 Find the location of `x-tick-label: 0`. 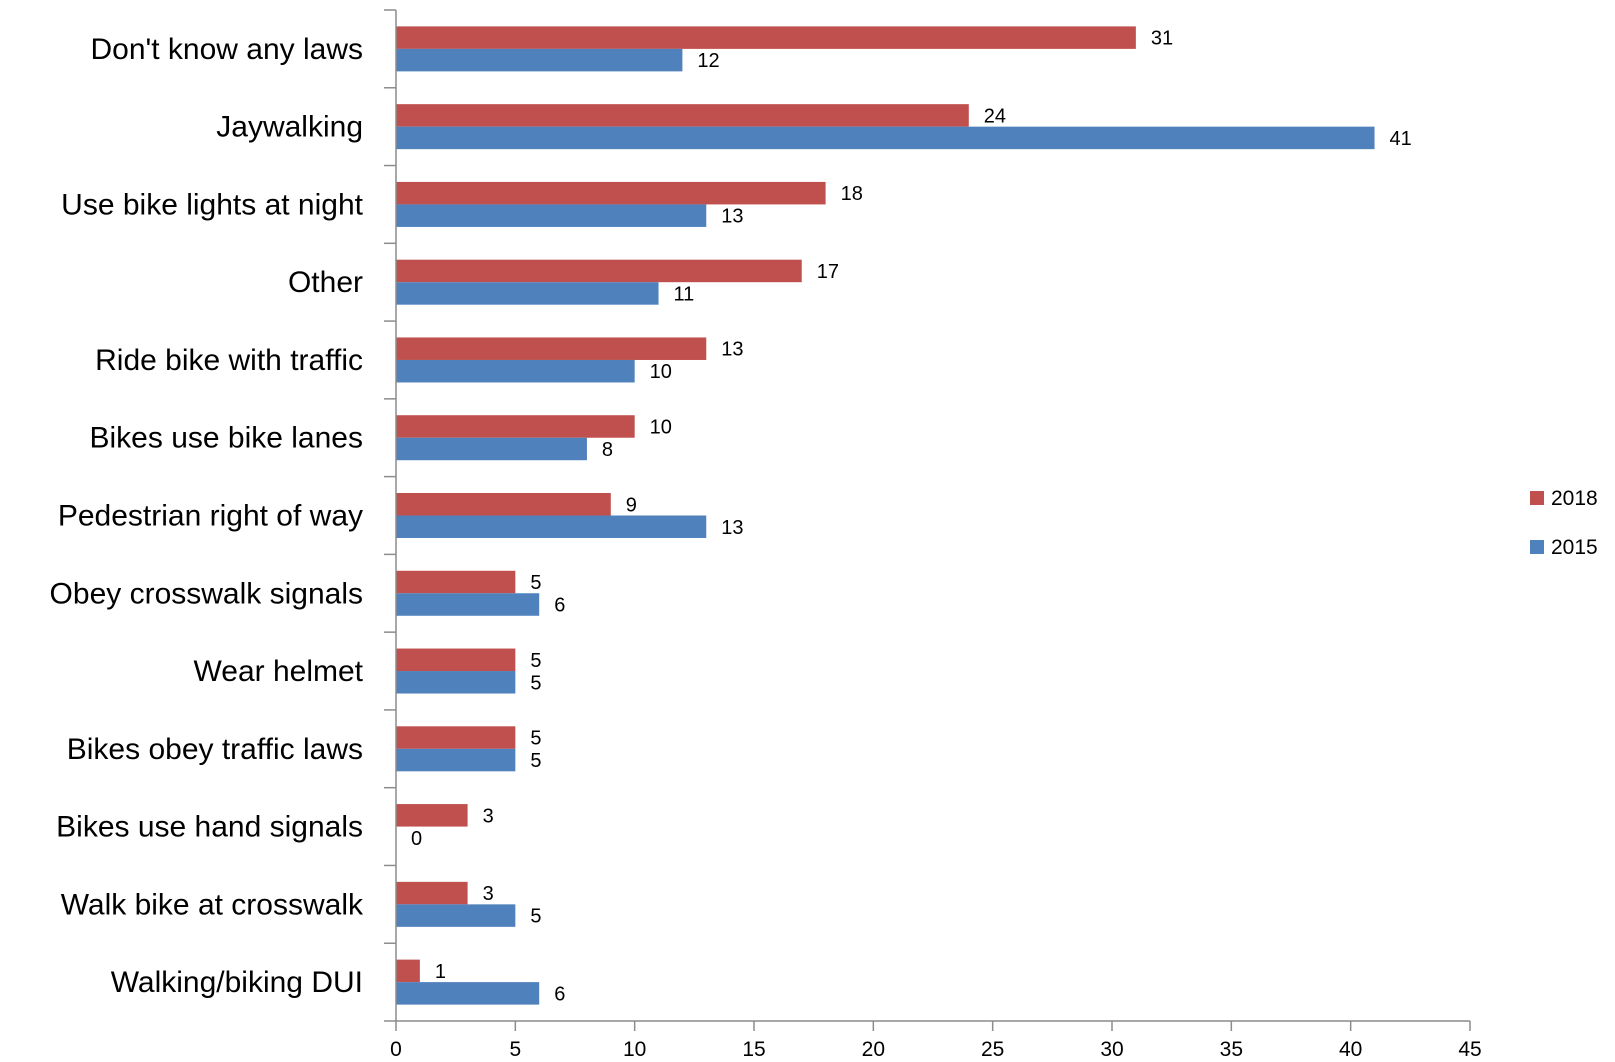

x-tick-label: 0 is located at coordinates (396, 1049).